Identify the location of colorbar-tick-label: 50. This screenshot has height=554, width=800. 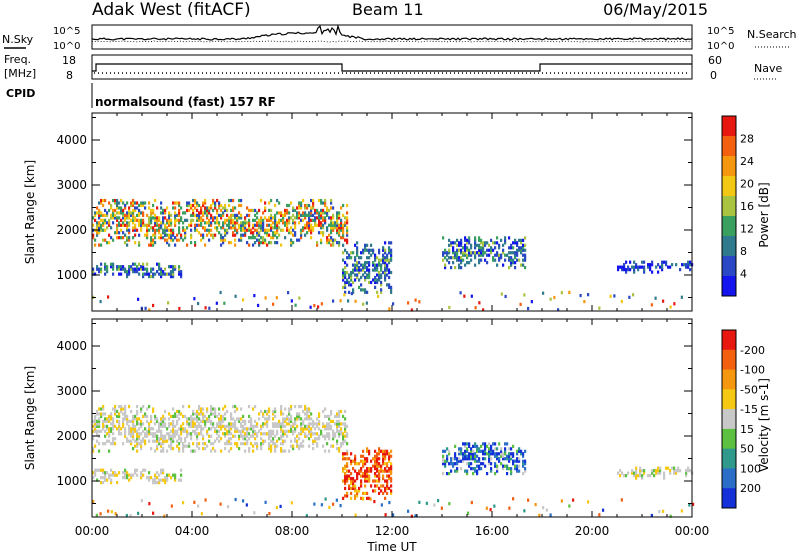
(747, 449).